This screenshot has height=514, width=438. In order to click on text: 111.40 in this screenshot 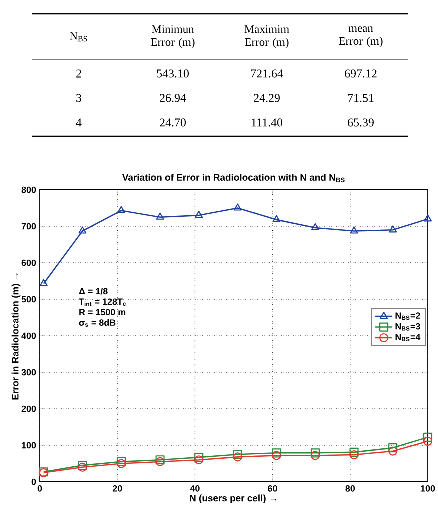, I will do `click(267, 122)`.